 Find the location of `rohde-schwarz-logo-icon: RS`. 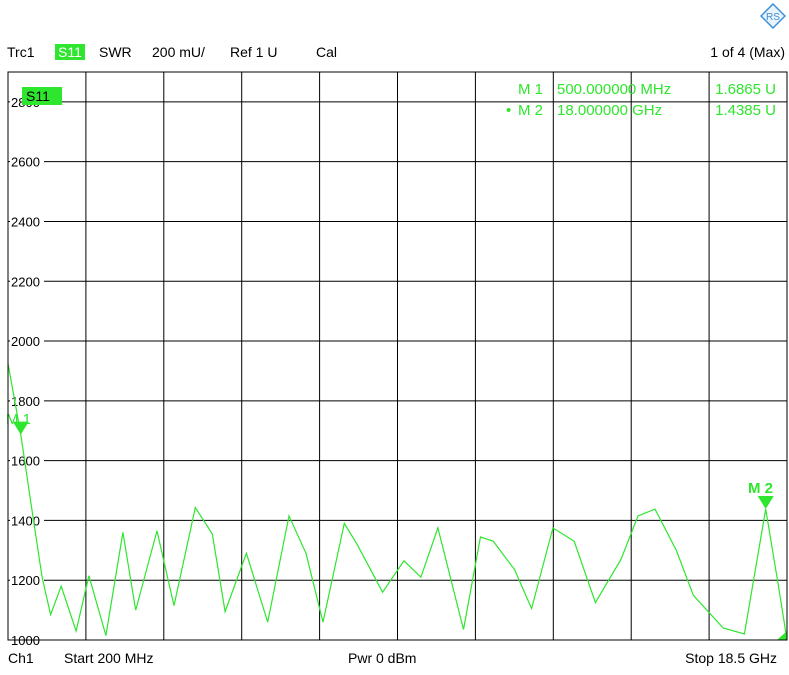

rohde-schwarz-logo-icon: RS is located at coordinates (773, 16).